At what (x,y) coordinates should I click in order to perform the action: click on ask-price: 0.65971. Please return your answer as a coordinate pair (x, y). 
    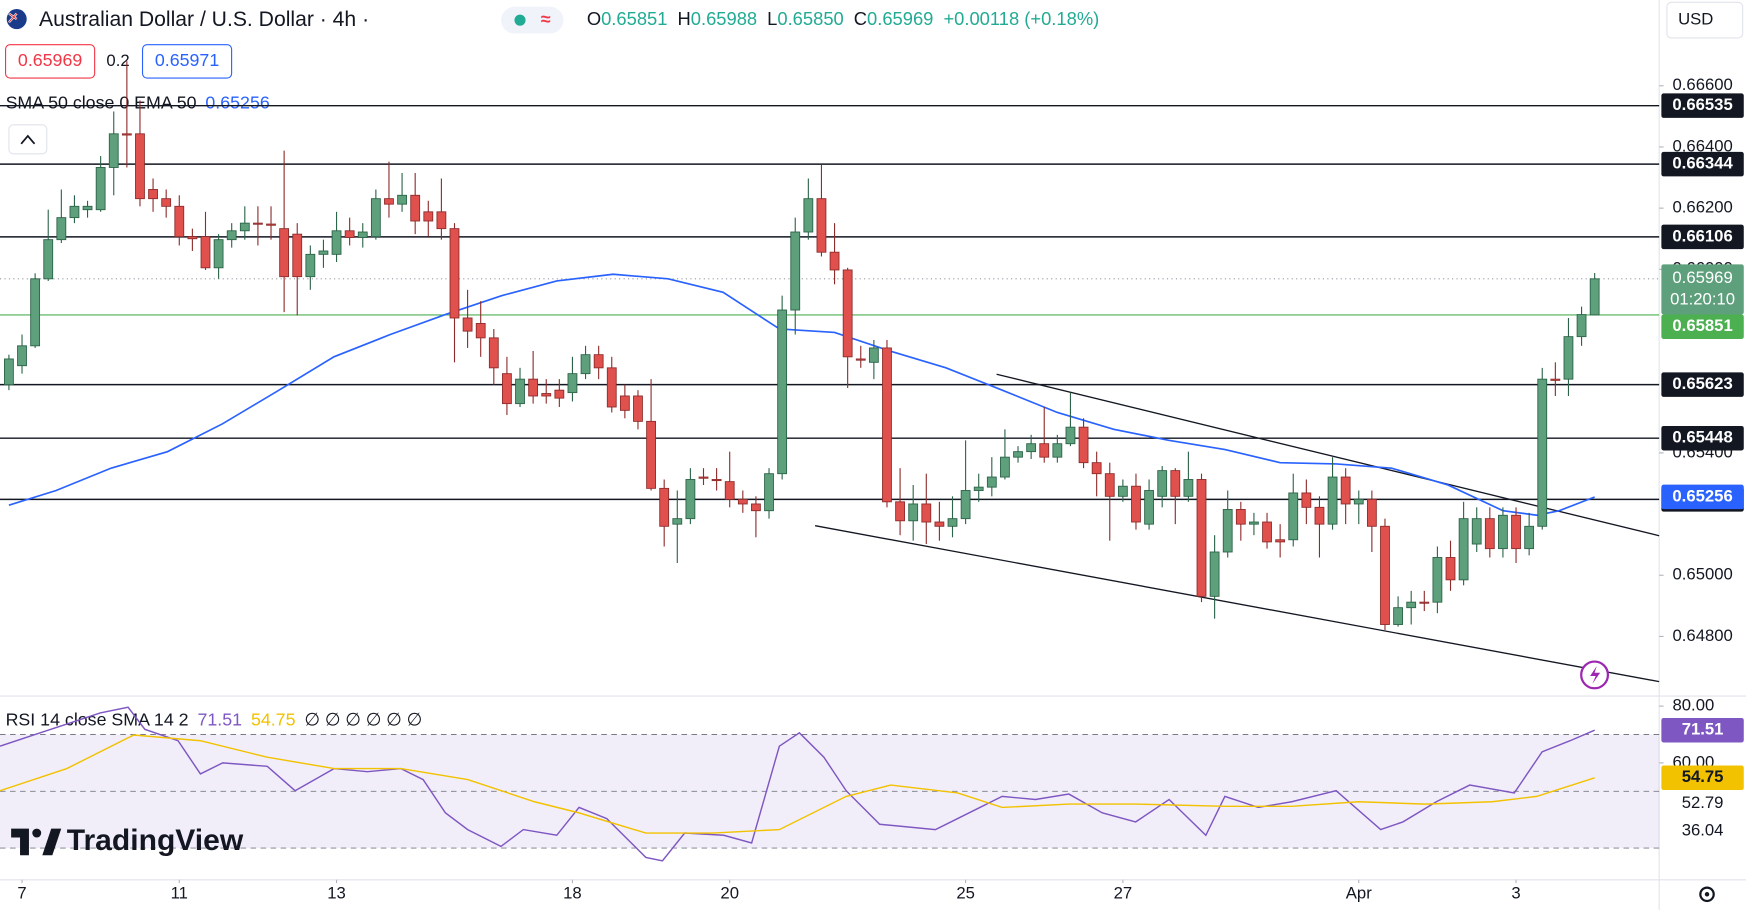
    Looking at the image, I should click on (187, 60).